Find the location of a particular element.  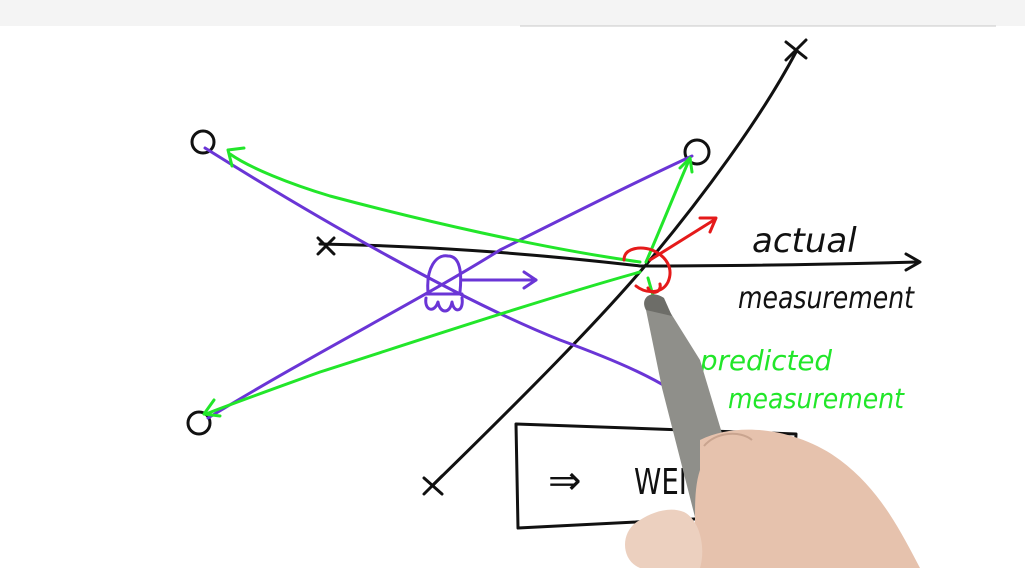

x-mark-left is located at coordinates (326, 246).